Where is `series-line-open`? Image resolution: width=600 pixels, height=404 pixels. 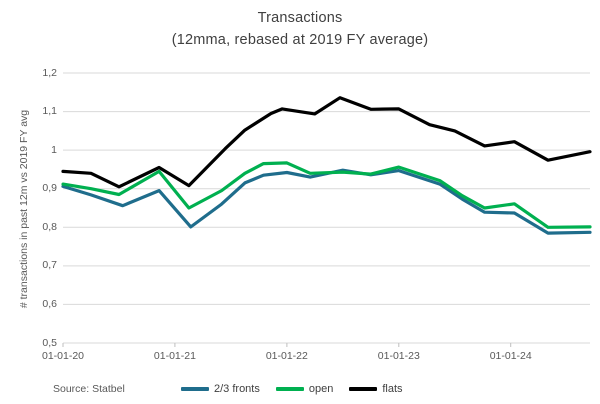
series-line-open is located at coordinates (326, 195).